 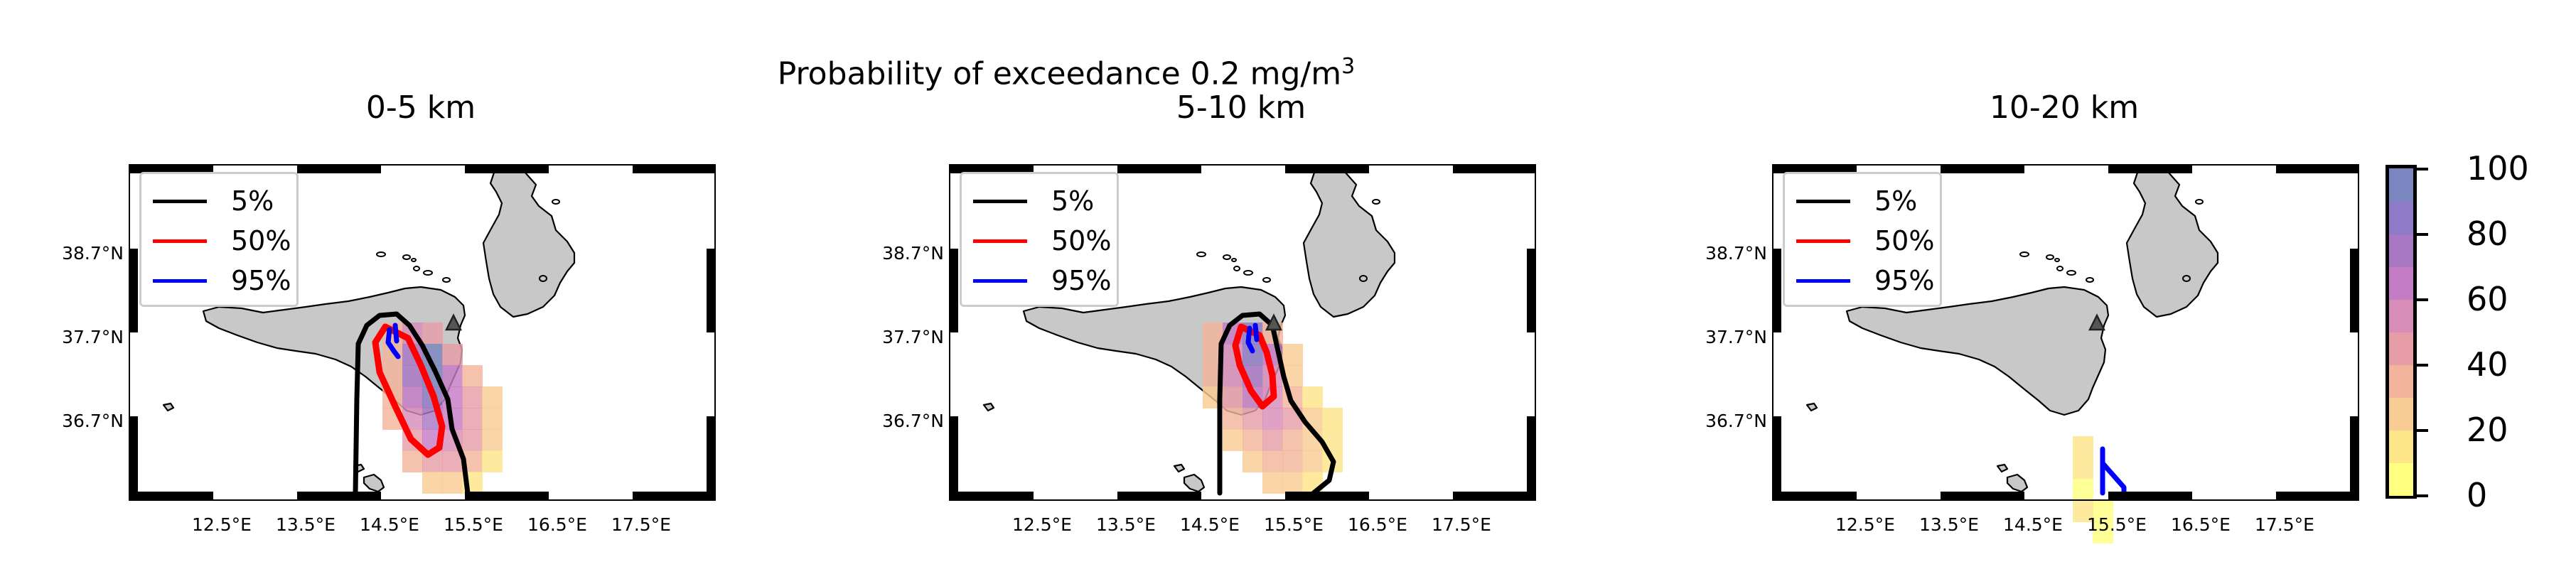 What do you see at coordinates (2064, 108) in the screenshot?
I see `panel-title-10-20km: 10-20 km` at bounding box center [2064, 108].